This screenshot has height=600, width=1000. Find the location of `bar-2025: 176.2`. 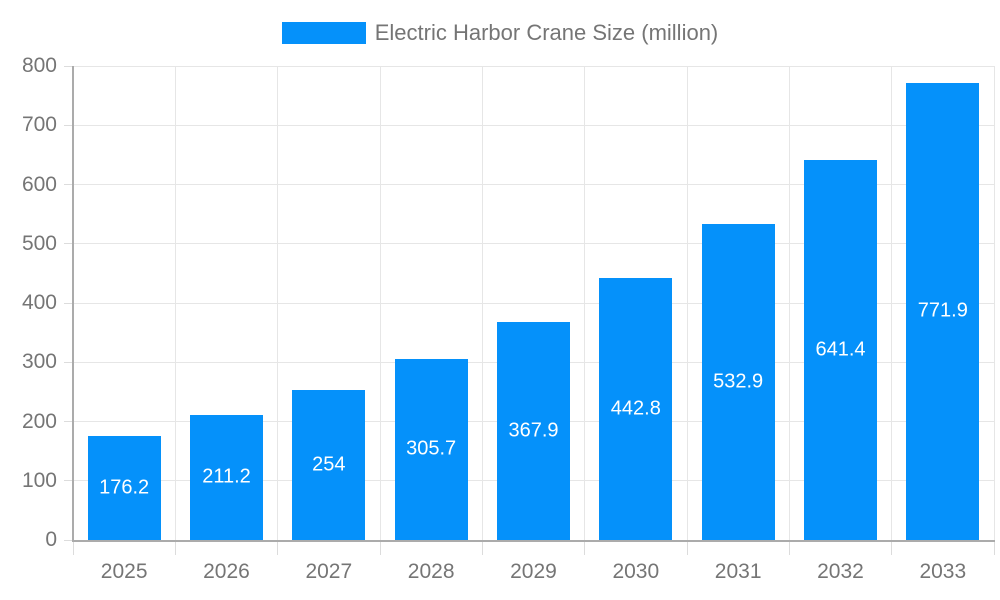

bar-2025: 176.2 is located at coordinates (124, 487).